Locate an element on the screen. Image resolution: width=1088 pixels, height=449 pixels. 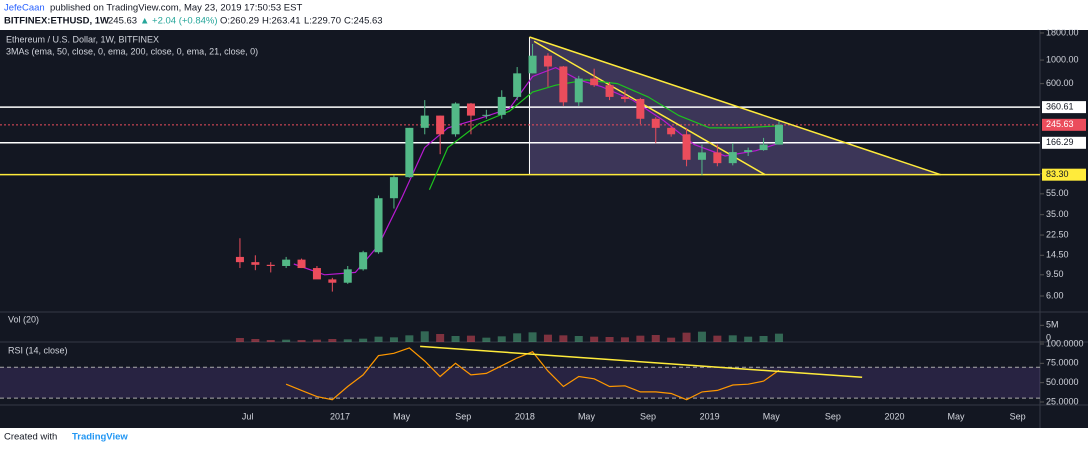
rsi-trendline is located at coordinates (641, 361).